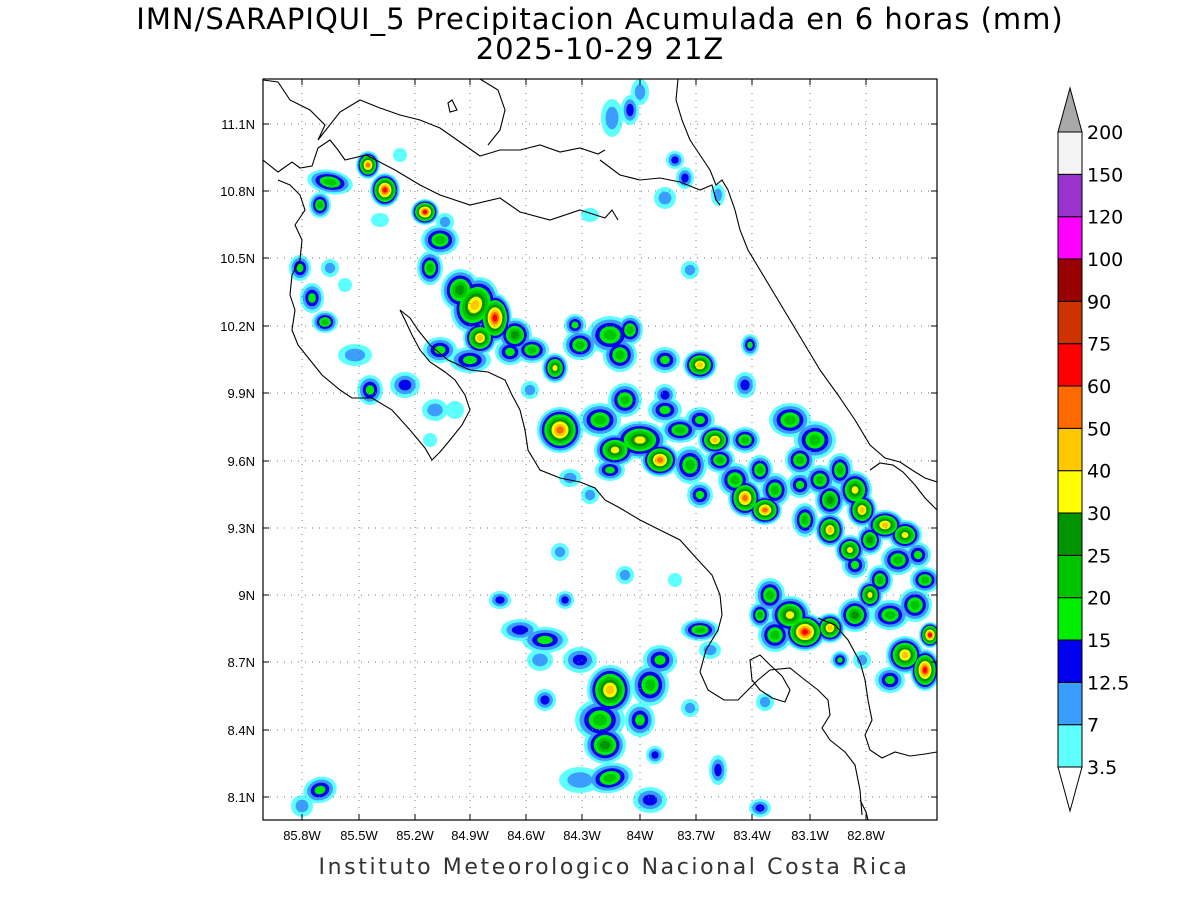 This screenshot has width=1200, height=900. What do you see at coordinates (1099, 556) in the screenshot?
I see `colorbar-label: 25` at bounding box center [1099, 556].